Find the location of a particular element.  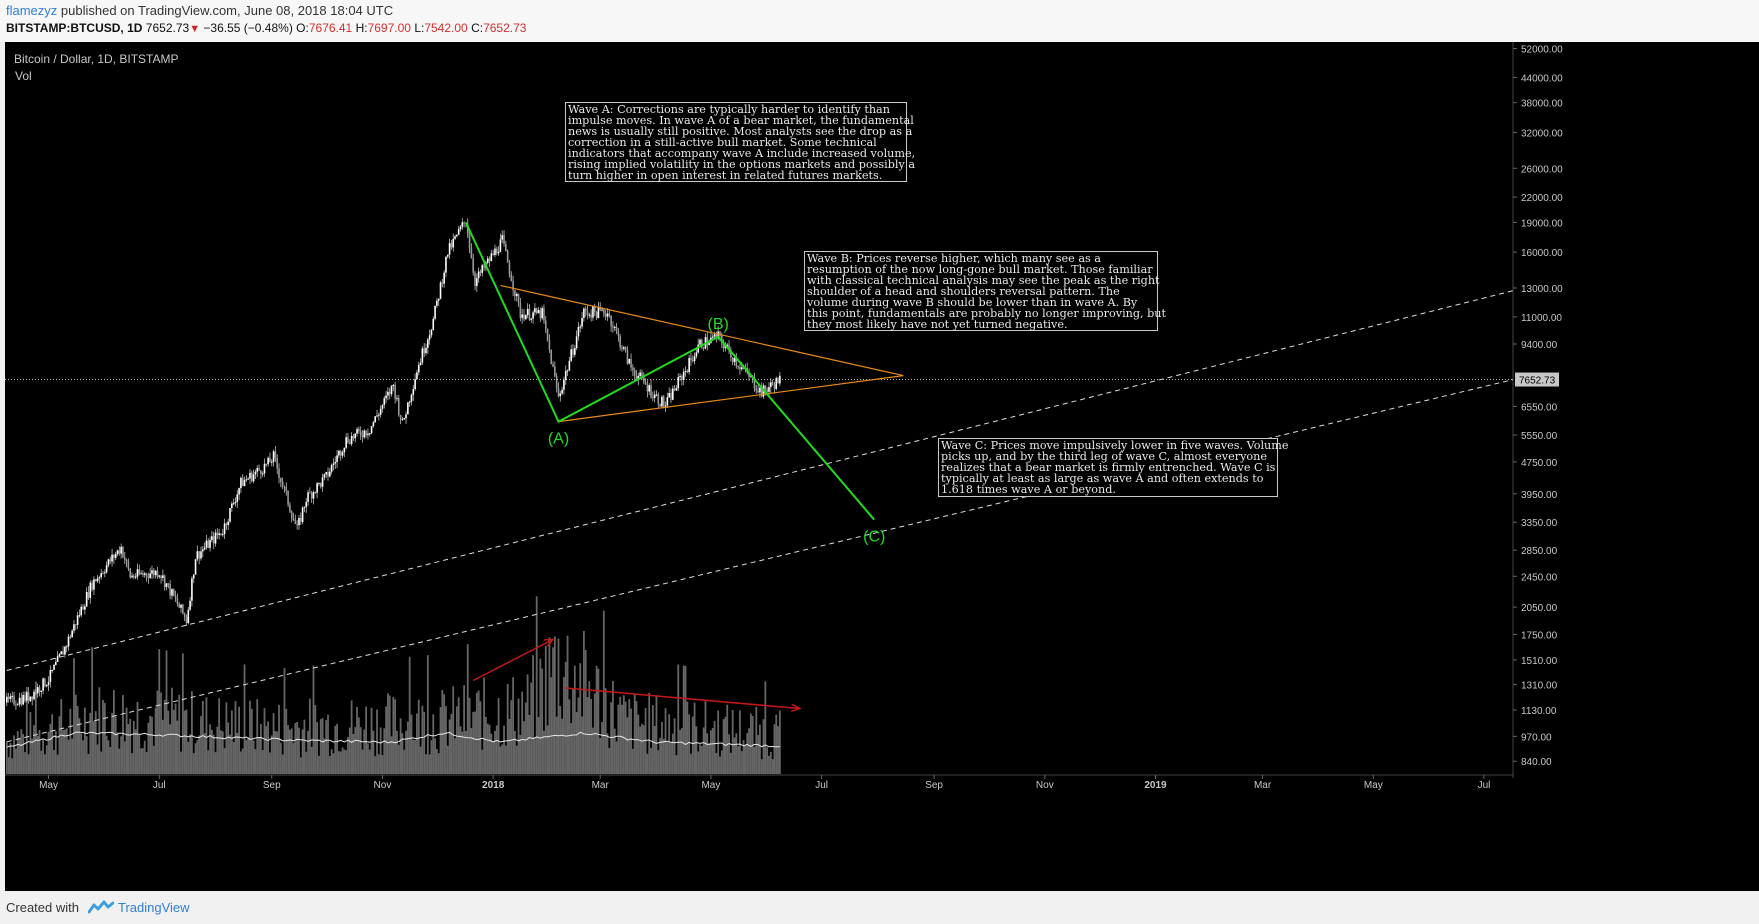

price-tick-label: 16000.00 is located at coordinates (1542, 253).